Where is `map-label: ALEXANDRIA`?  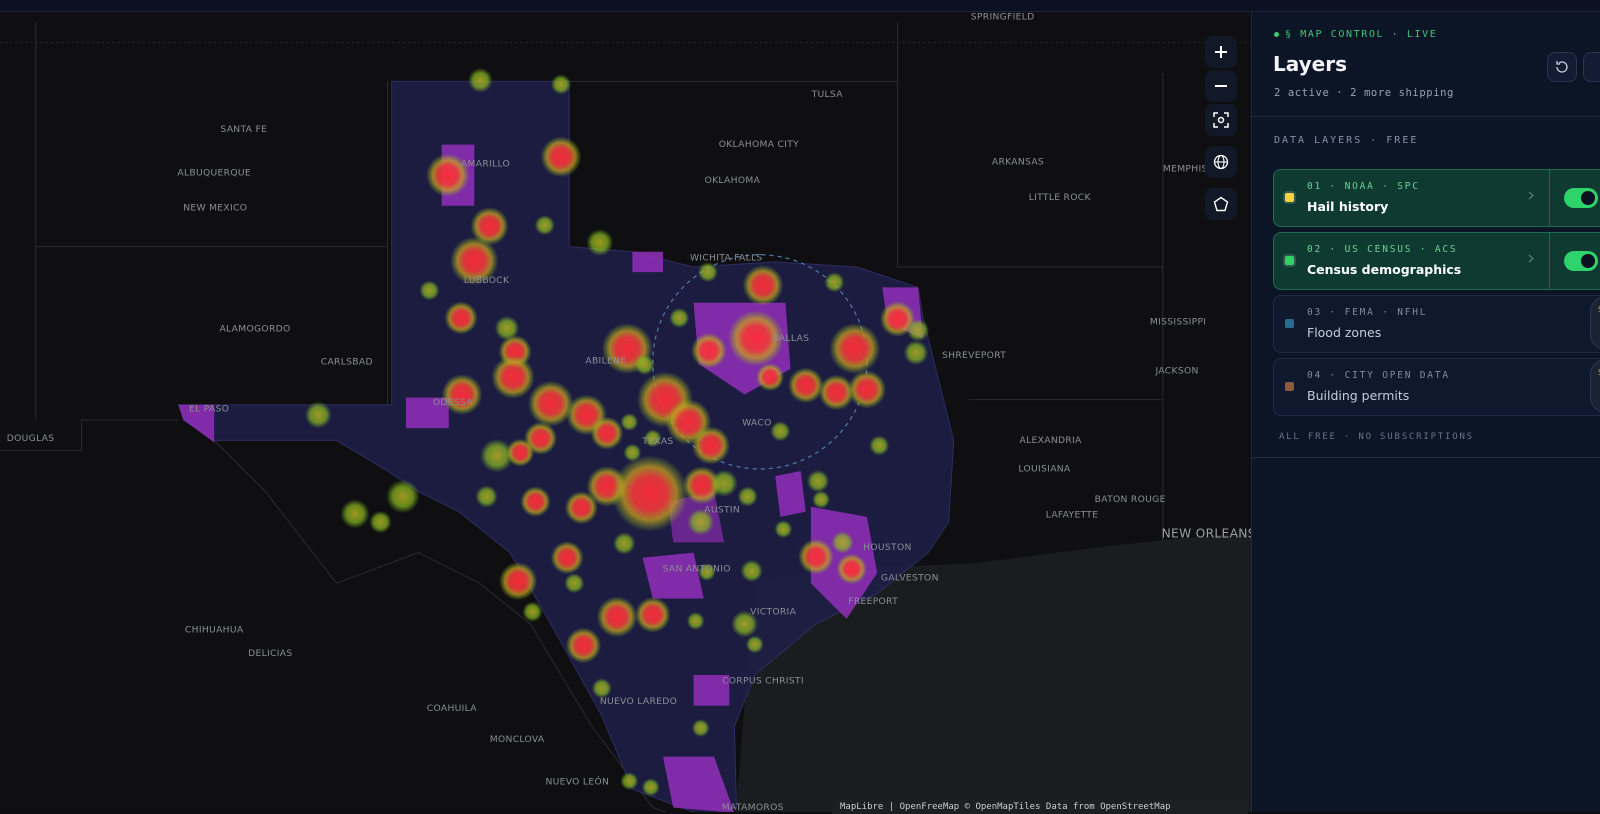 map-label: ALEXANDRIA is located at coordinates (1051, 440).